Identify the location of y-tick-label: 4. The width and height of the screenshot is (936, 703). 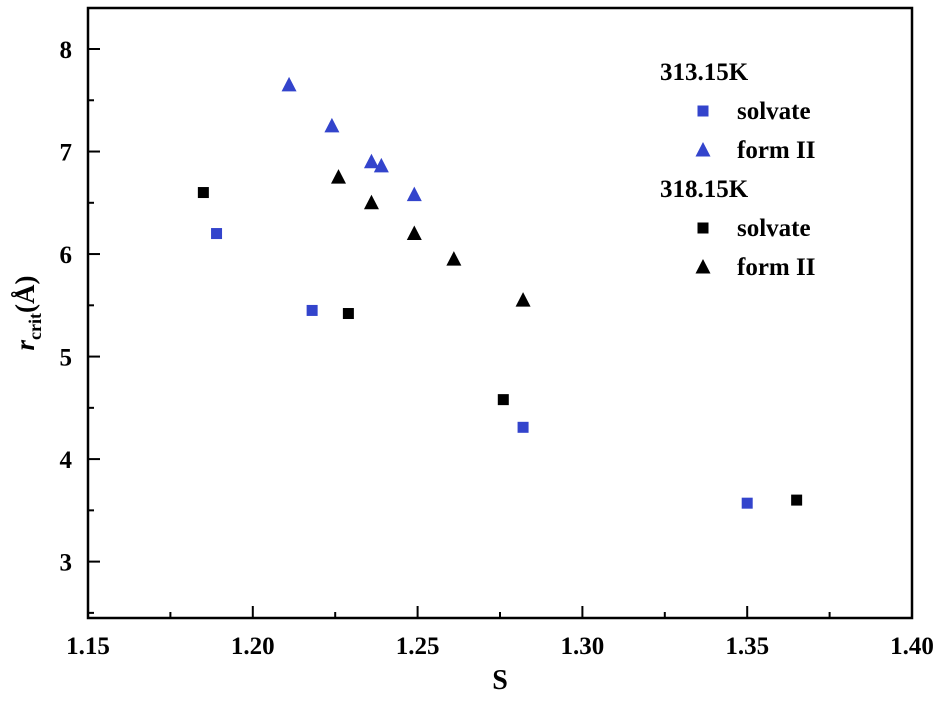
(66, 460).